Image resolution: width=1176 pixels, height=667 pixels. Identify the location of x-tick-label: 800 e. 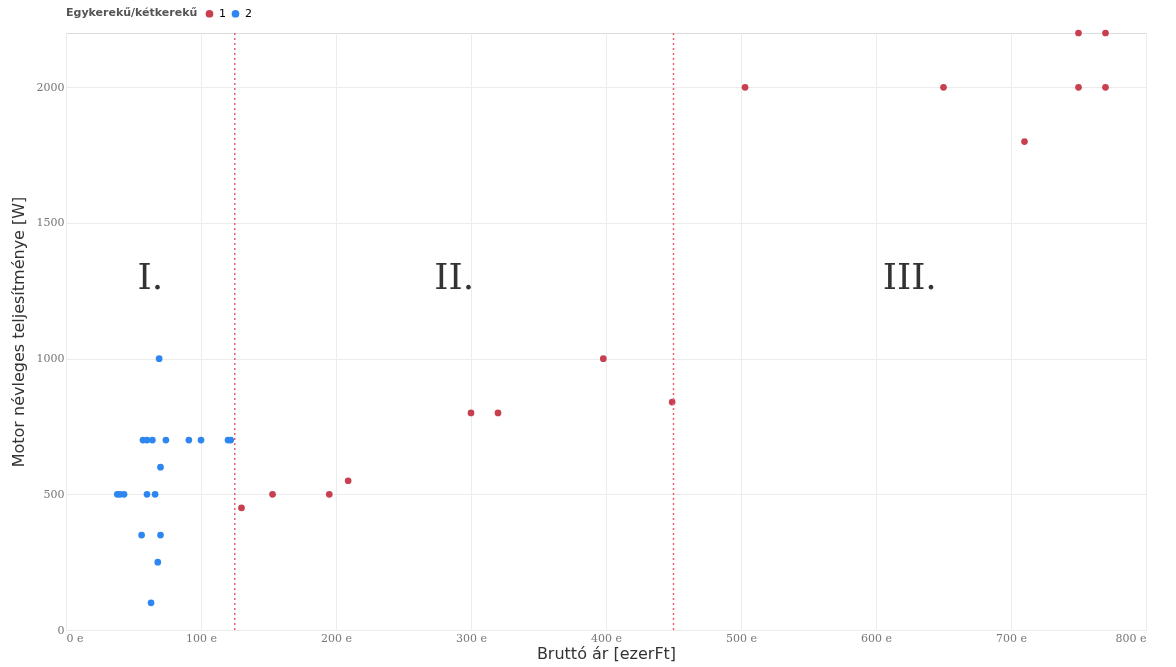
(1131, 638).